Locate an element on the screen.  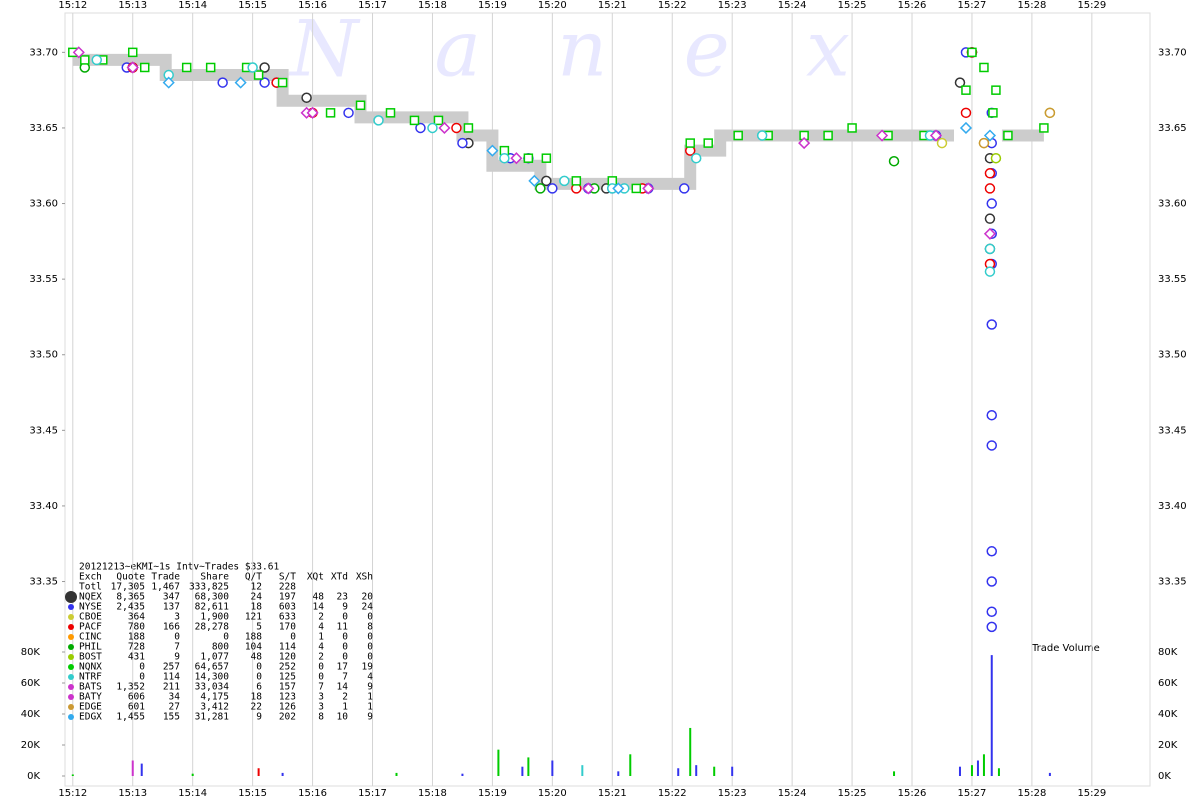
table-cell: 10 is located at coordinates (343, 717).